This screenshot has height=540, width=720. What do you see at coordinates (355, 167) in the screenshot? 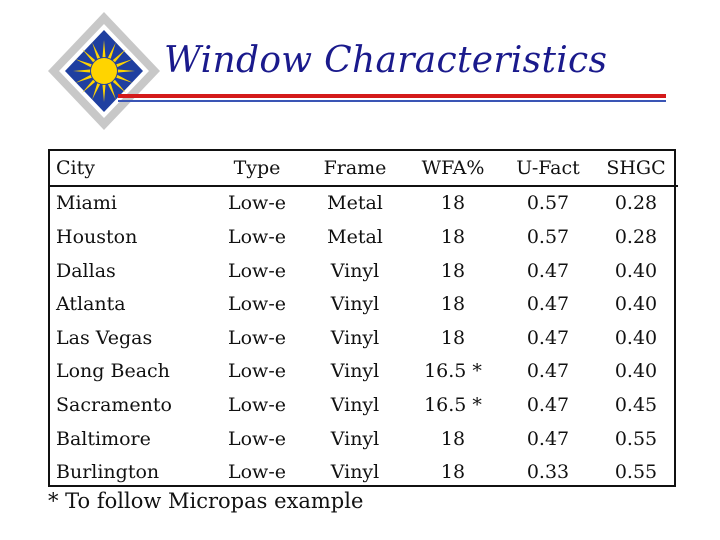
I see `col-header-frame: Frame` at bounding box center [355, 167].